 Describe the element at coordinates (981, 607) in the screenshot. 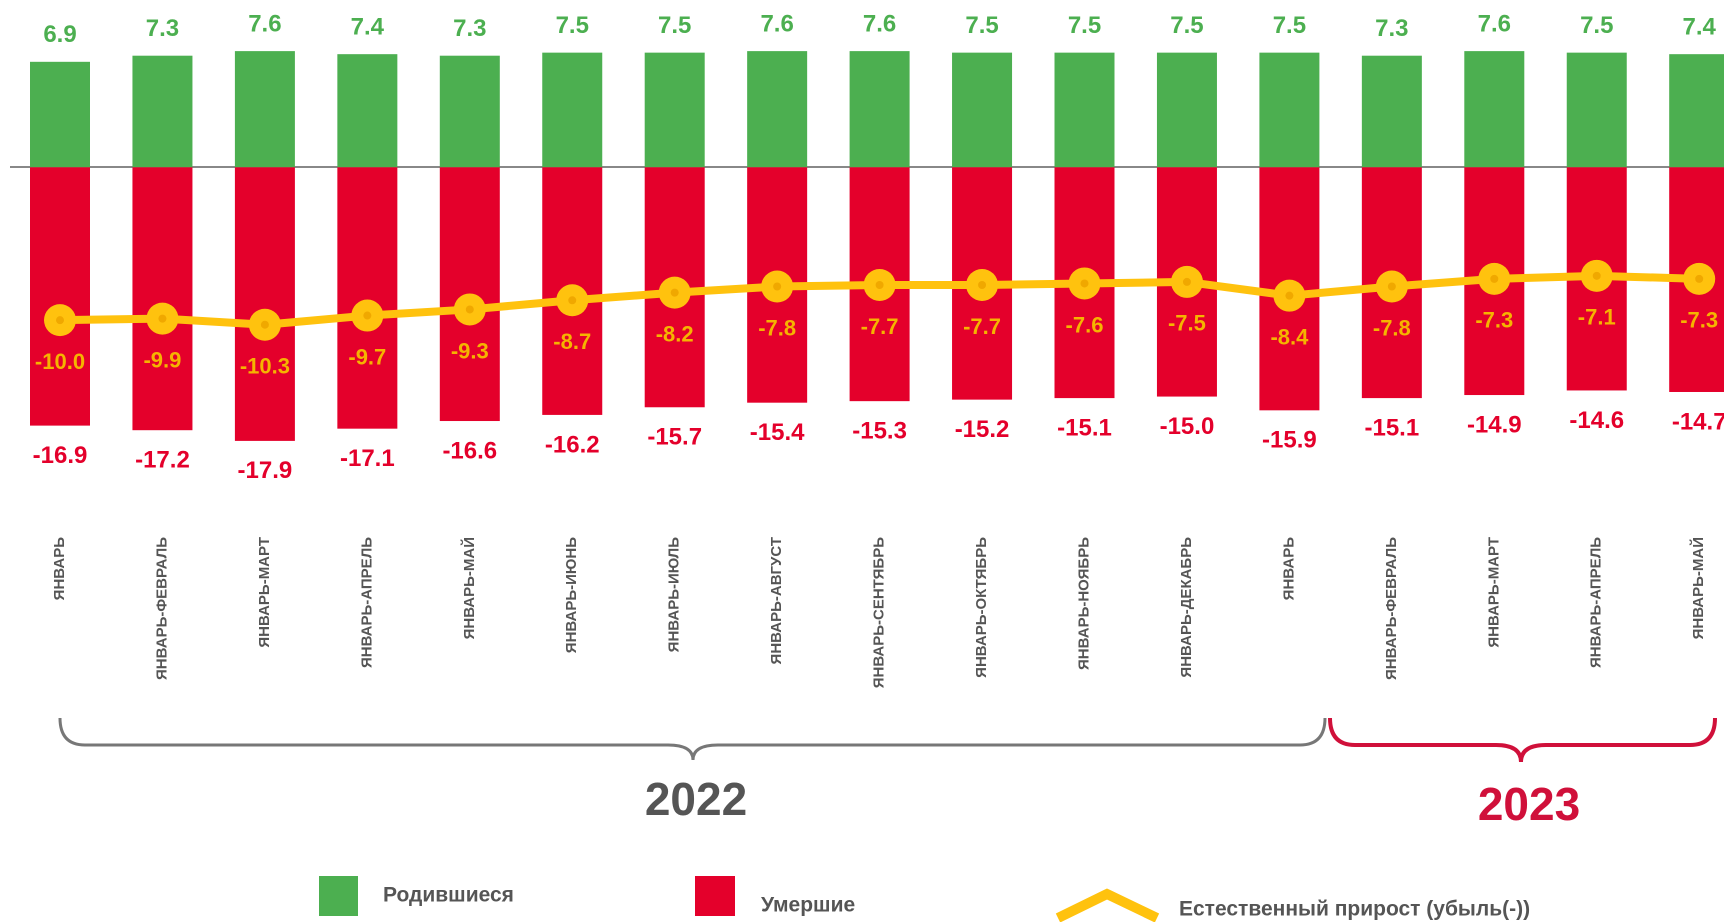

I see `x-tick-label: ЯНВАРЬ-ОКТЯБРЬ` at that location.